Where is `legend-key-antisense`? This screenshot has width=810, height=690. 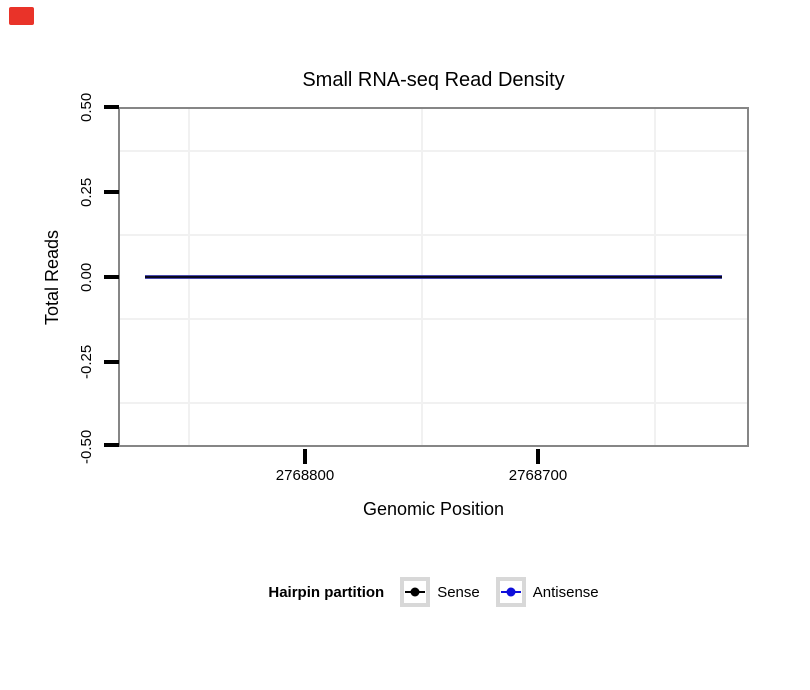
legend-key-antisense is located at coordinates (510, 592).